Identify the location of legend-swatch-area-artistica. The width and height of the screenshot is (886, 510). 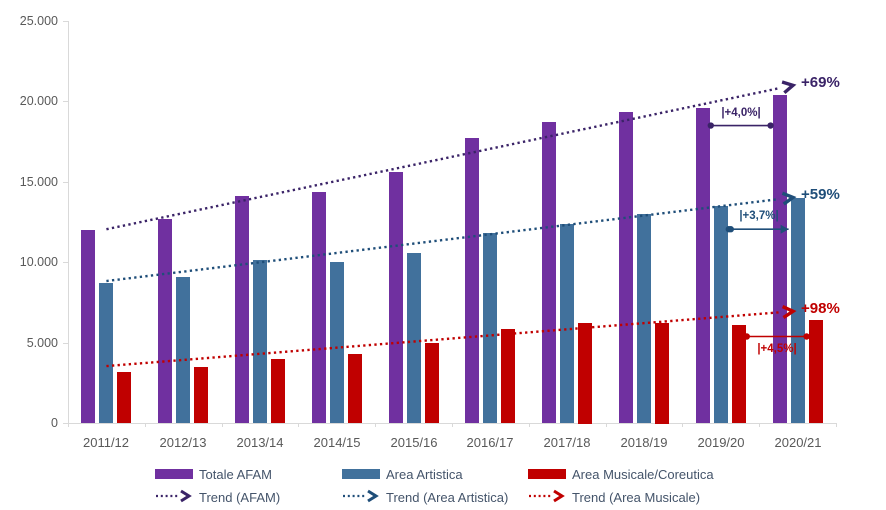
(361, 474).